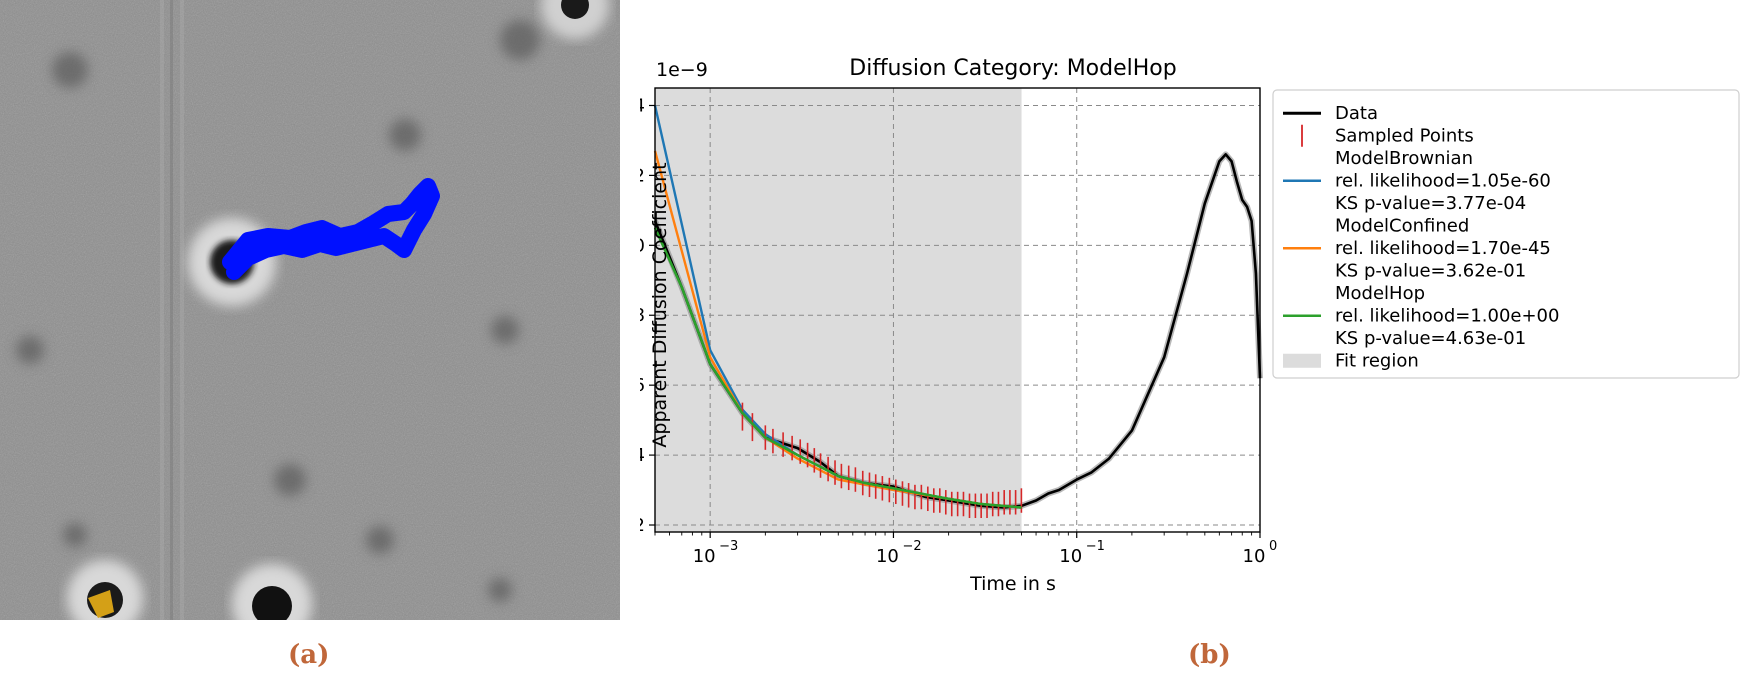  What do you see at coordinates (1430, 203) in the screenshot?
I see `legend-label-brownian: KS p-value=3.77e-04` at bounding box center [1430, 203].